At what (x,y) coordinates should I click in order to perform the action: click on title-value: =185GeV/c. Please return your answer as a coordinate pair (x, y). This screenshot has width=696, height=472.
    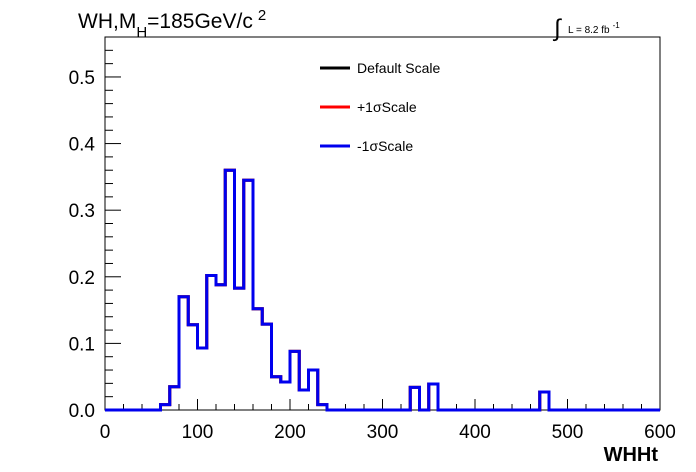
    Looking at the image, I should click on (200, 21).